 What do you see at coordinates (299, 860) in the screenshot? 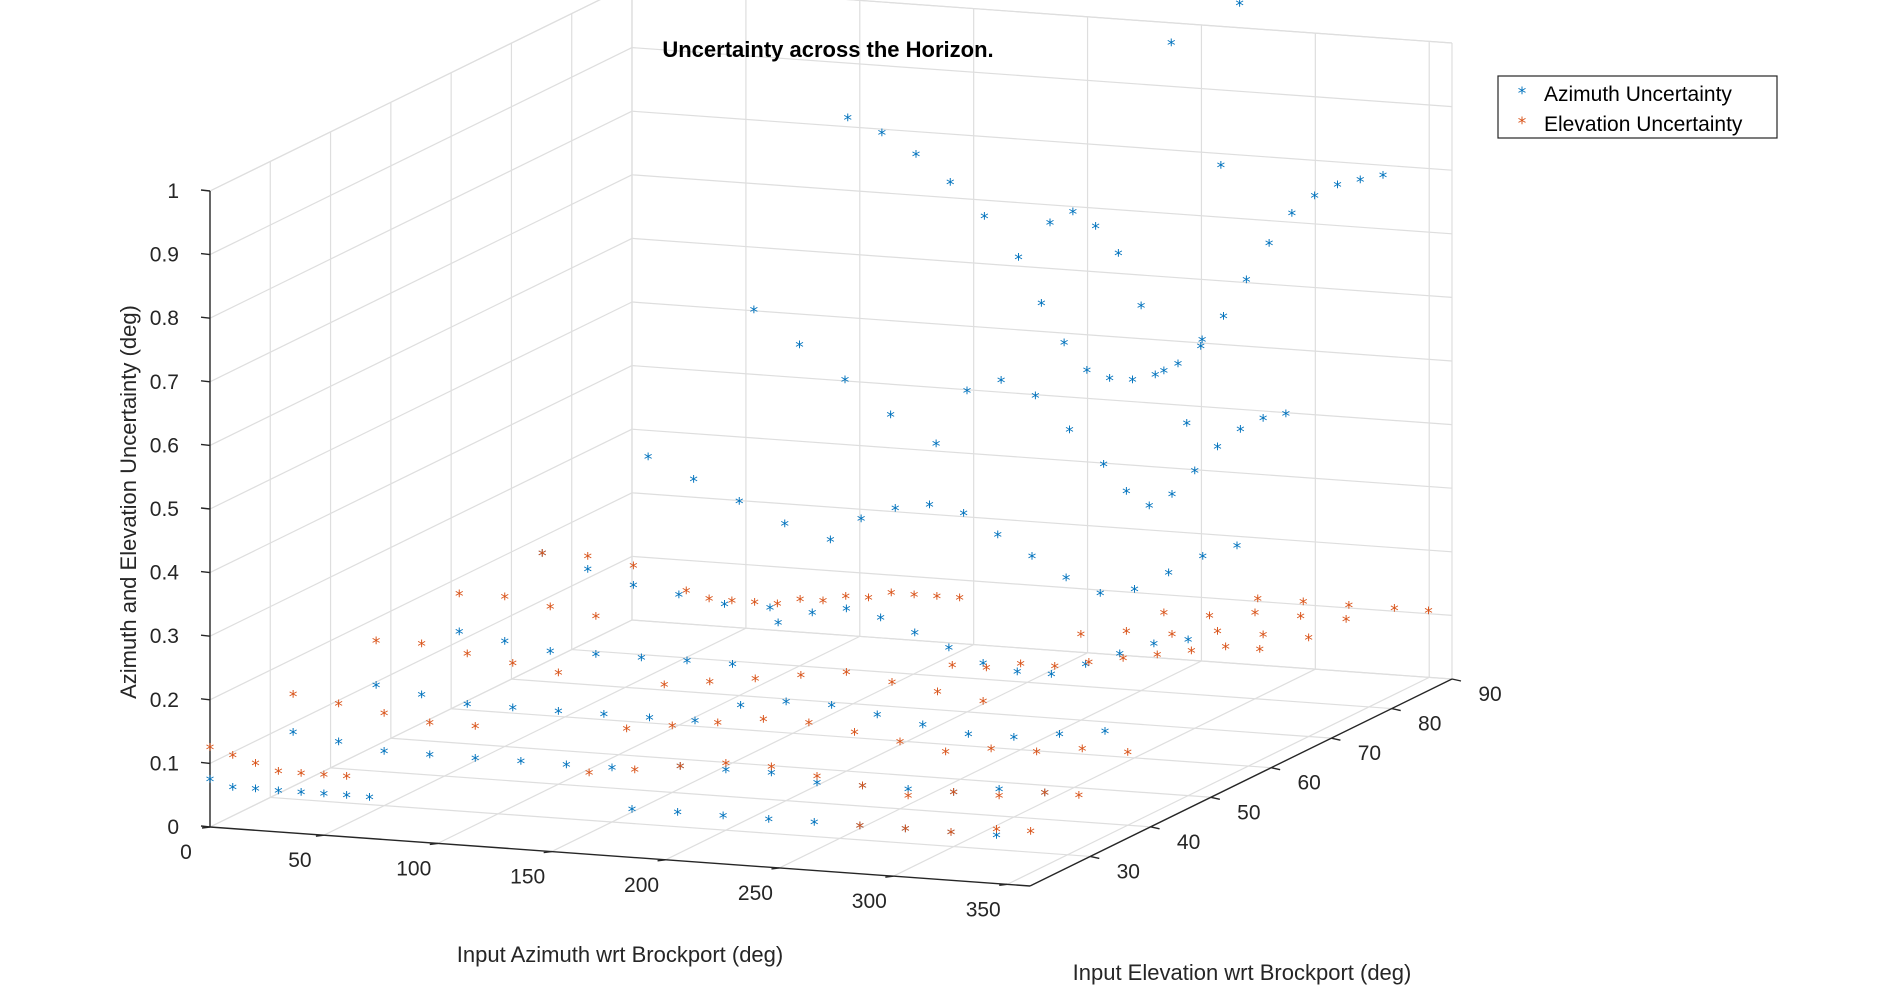
I see `x-tick-label: 50` at bounding box center [299, 860].